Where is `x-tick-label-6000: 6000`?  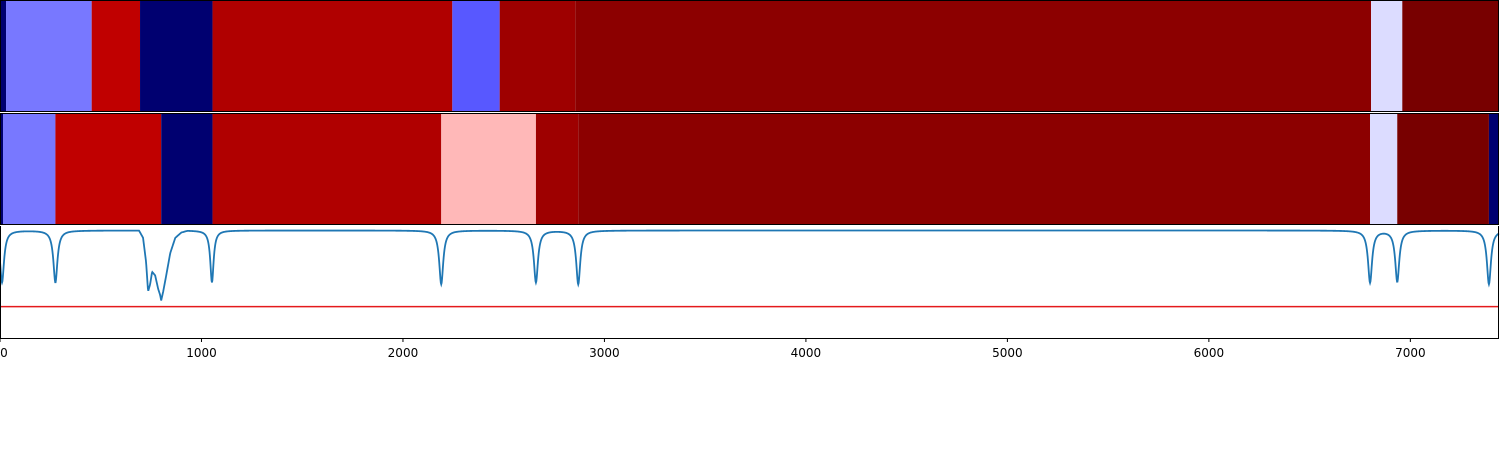 x-tick-label-6000: 6000 is located at coordinates (1209, 353).